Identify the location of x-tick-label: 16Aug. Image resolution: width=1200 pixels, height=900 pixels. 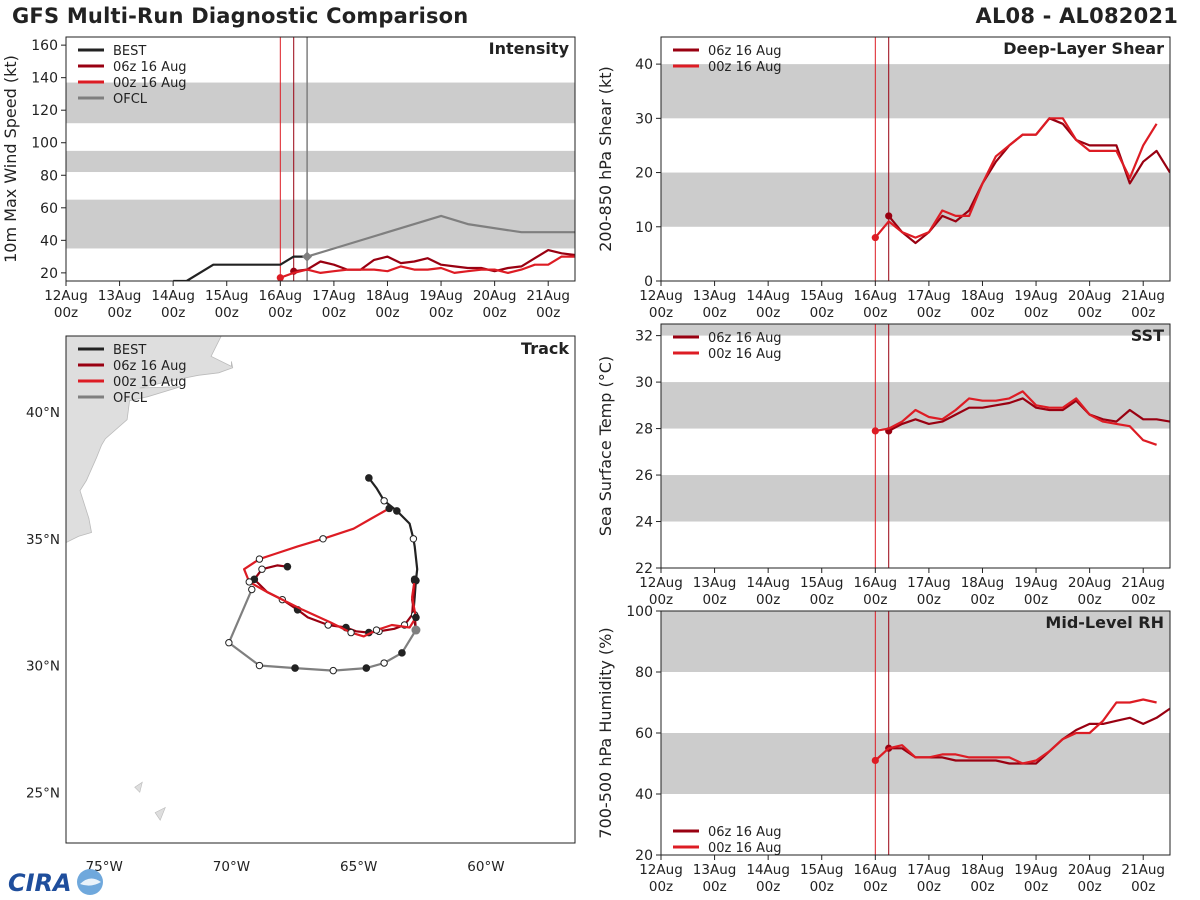
(876, 296).